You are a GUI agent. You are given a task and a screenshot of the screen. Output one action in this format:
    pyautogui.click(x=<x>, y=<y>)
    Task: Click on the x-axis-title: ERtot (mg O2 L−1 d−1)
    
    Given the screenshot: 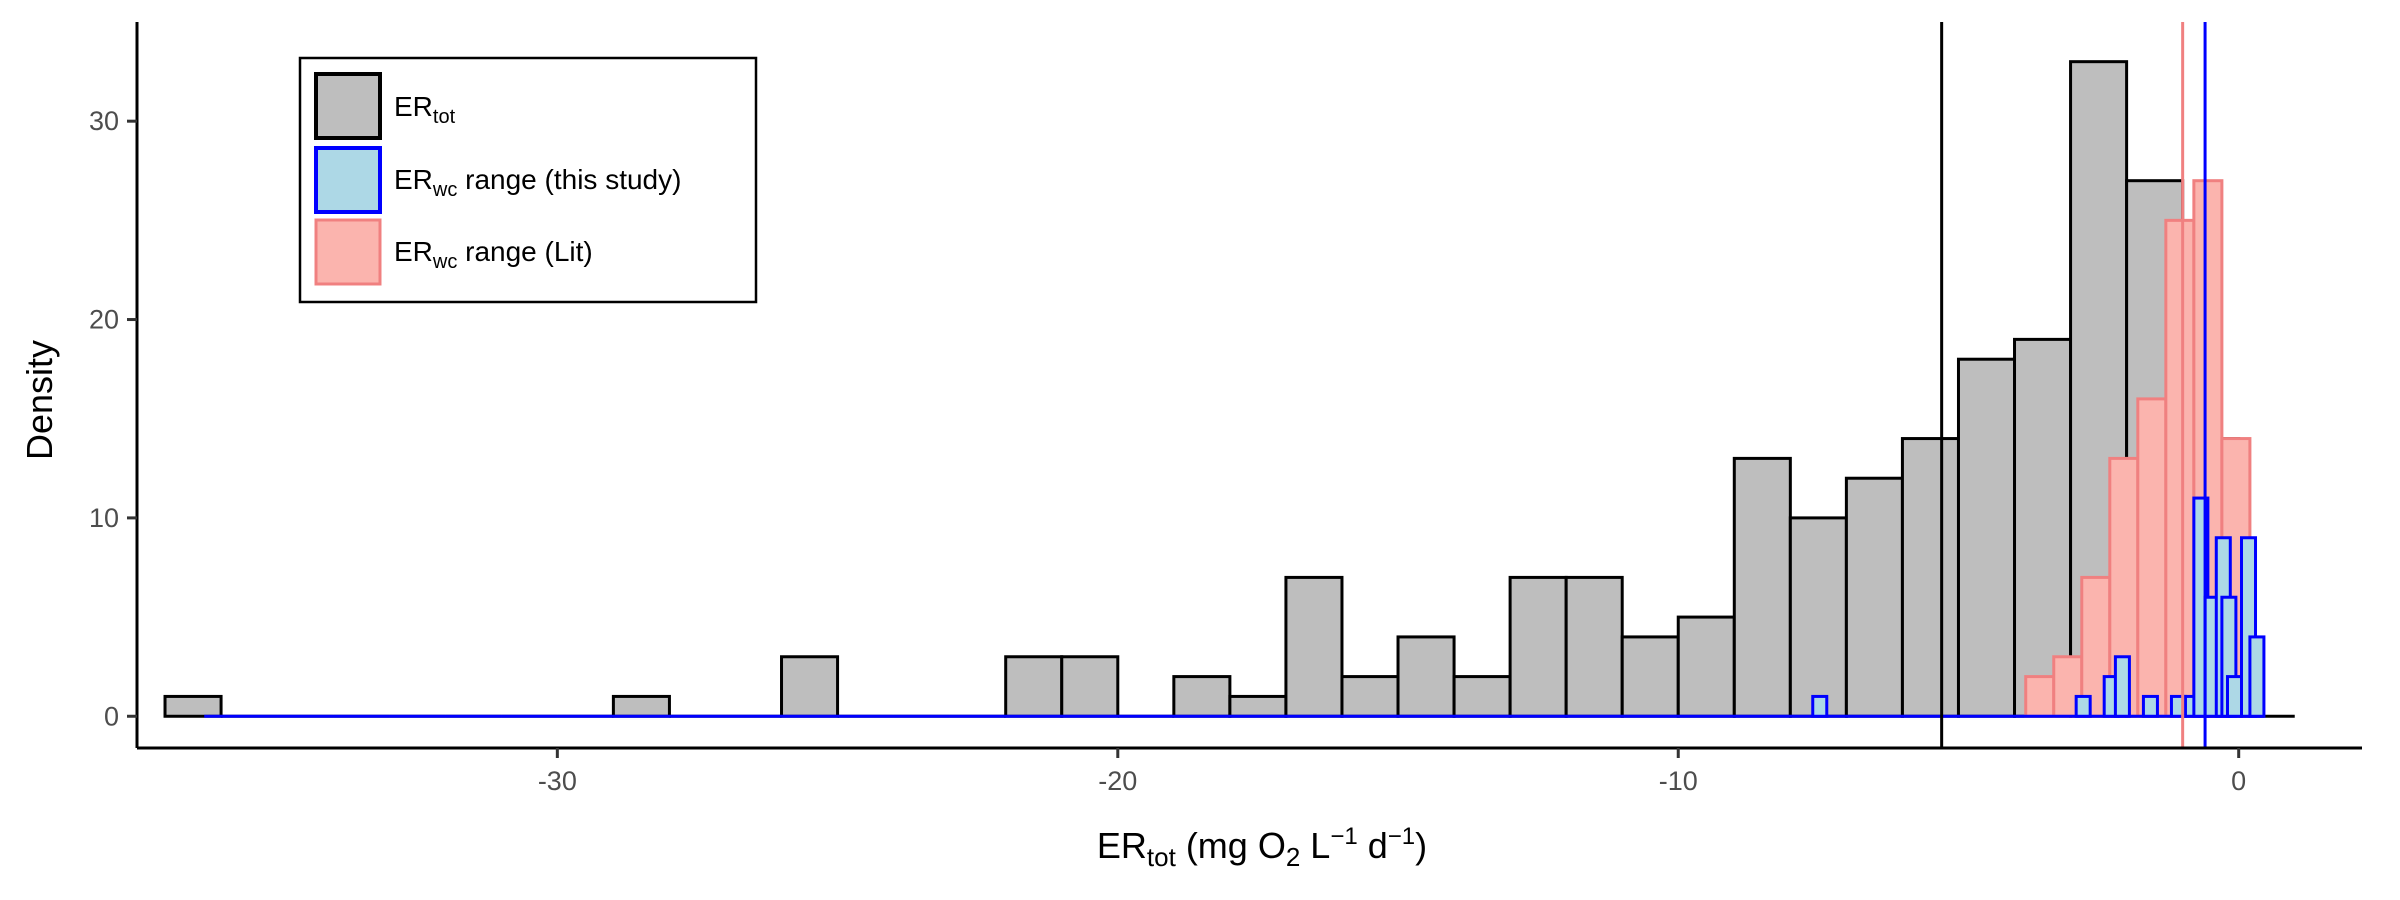 What is the action you would take?
    pyautogui.click(x=1262, y=847)
    